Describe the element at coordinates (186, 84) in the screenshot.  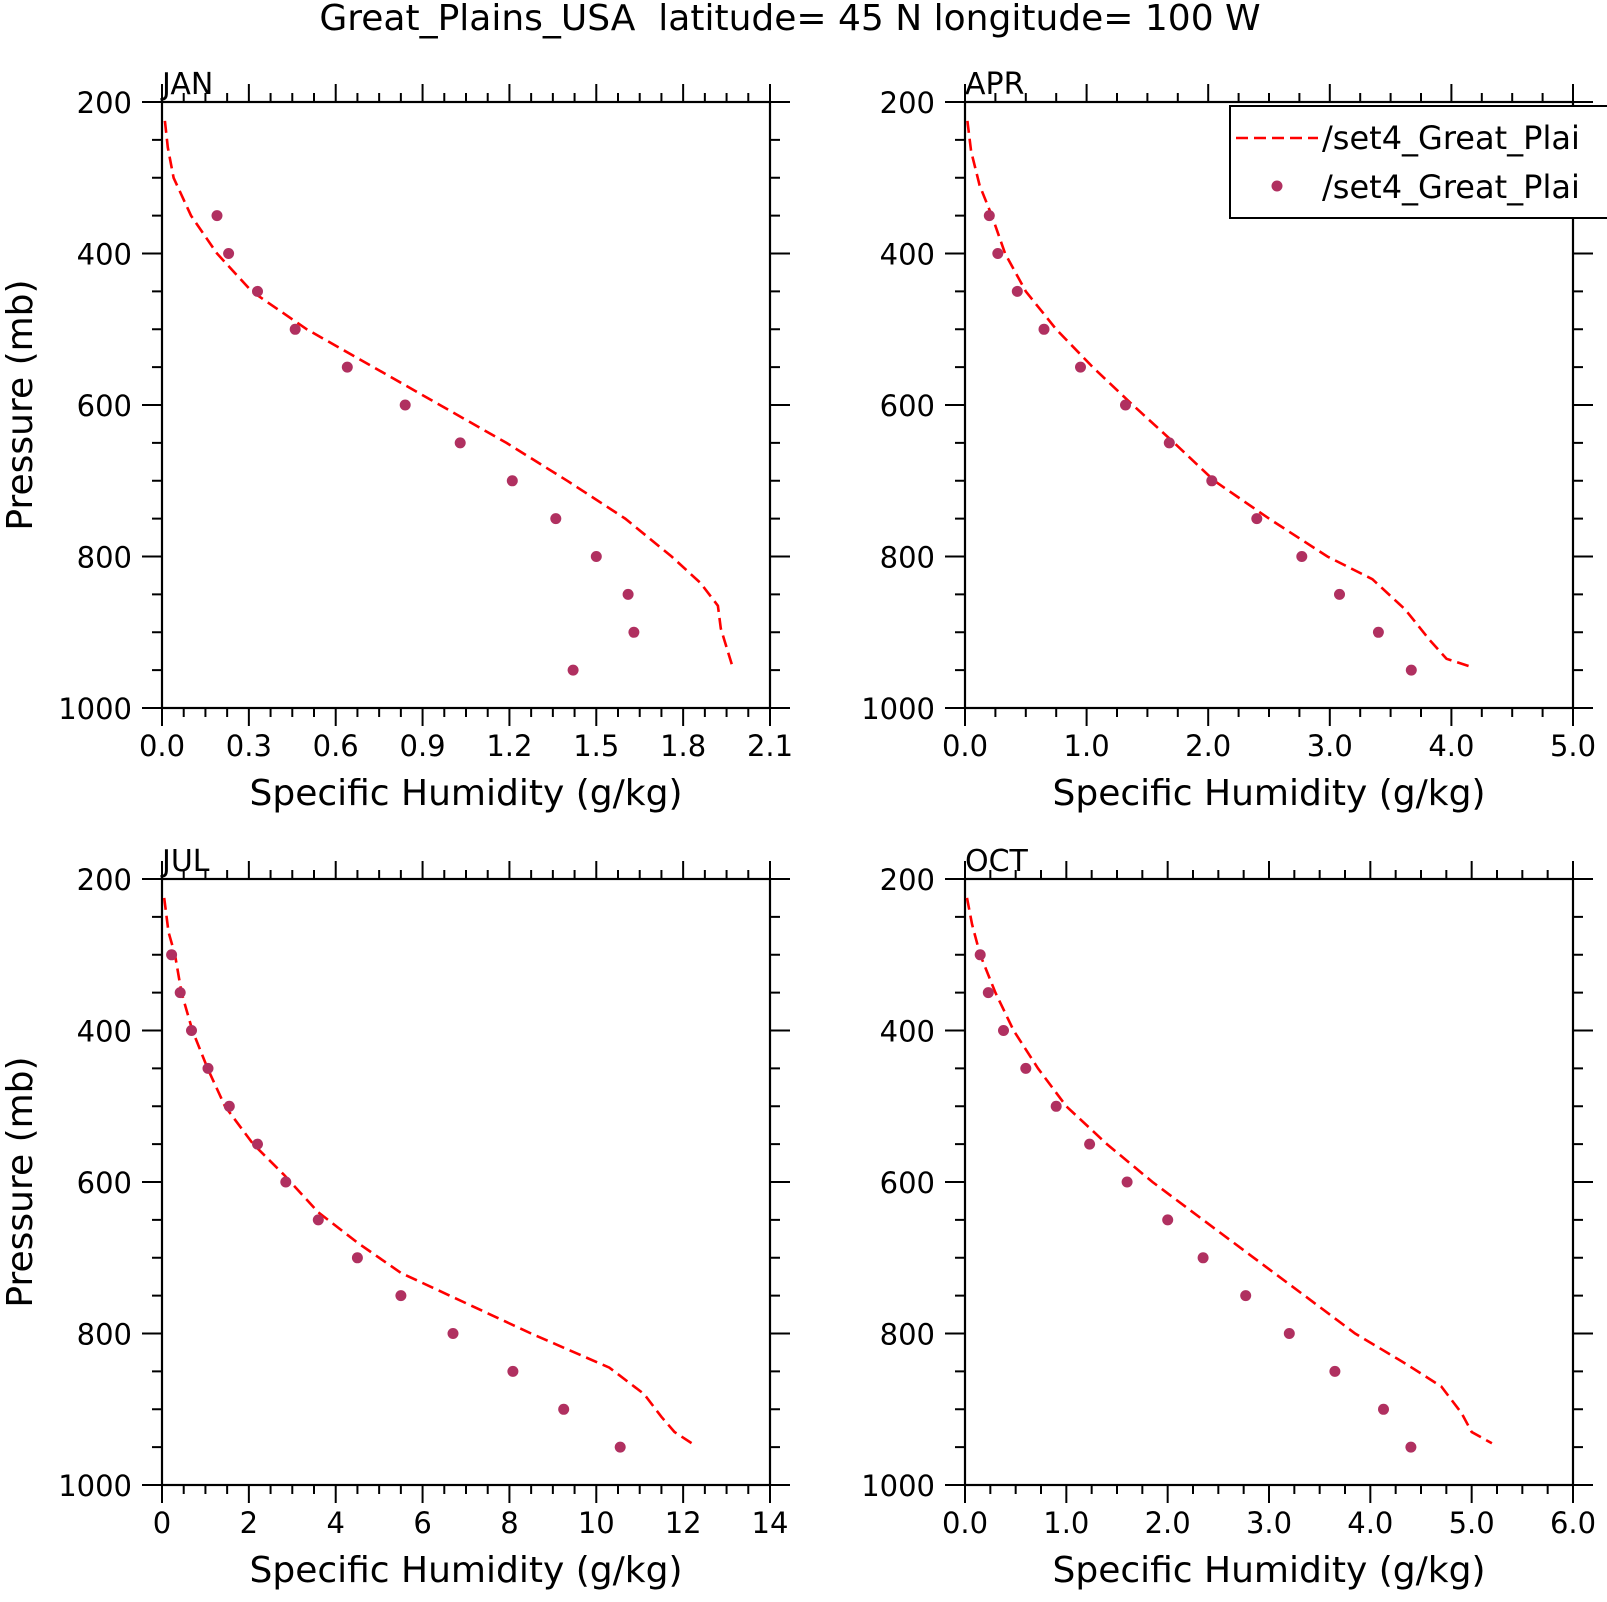
I see `panel-jan-label: JAN` at that location.